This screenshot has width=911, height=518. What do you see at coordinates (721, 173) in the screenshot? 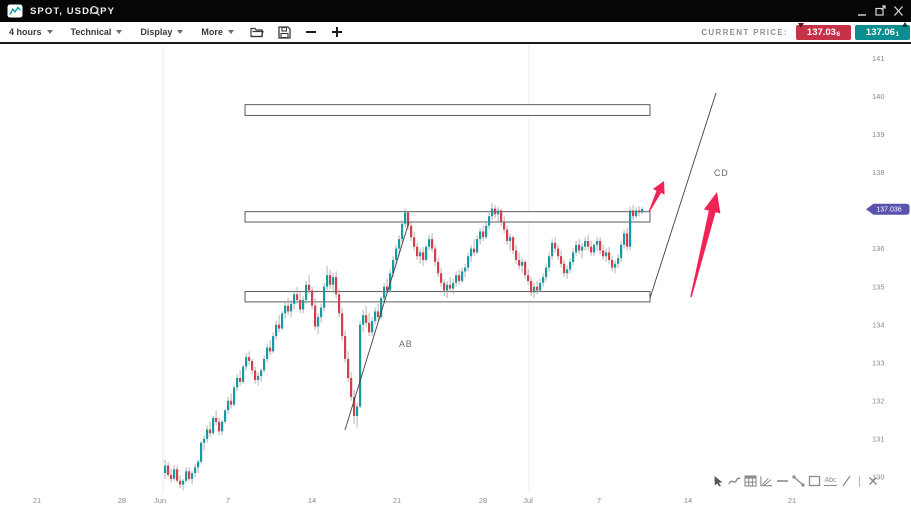
I see `annotation-label-CD: CD` at bounding box center [721, 173].